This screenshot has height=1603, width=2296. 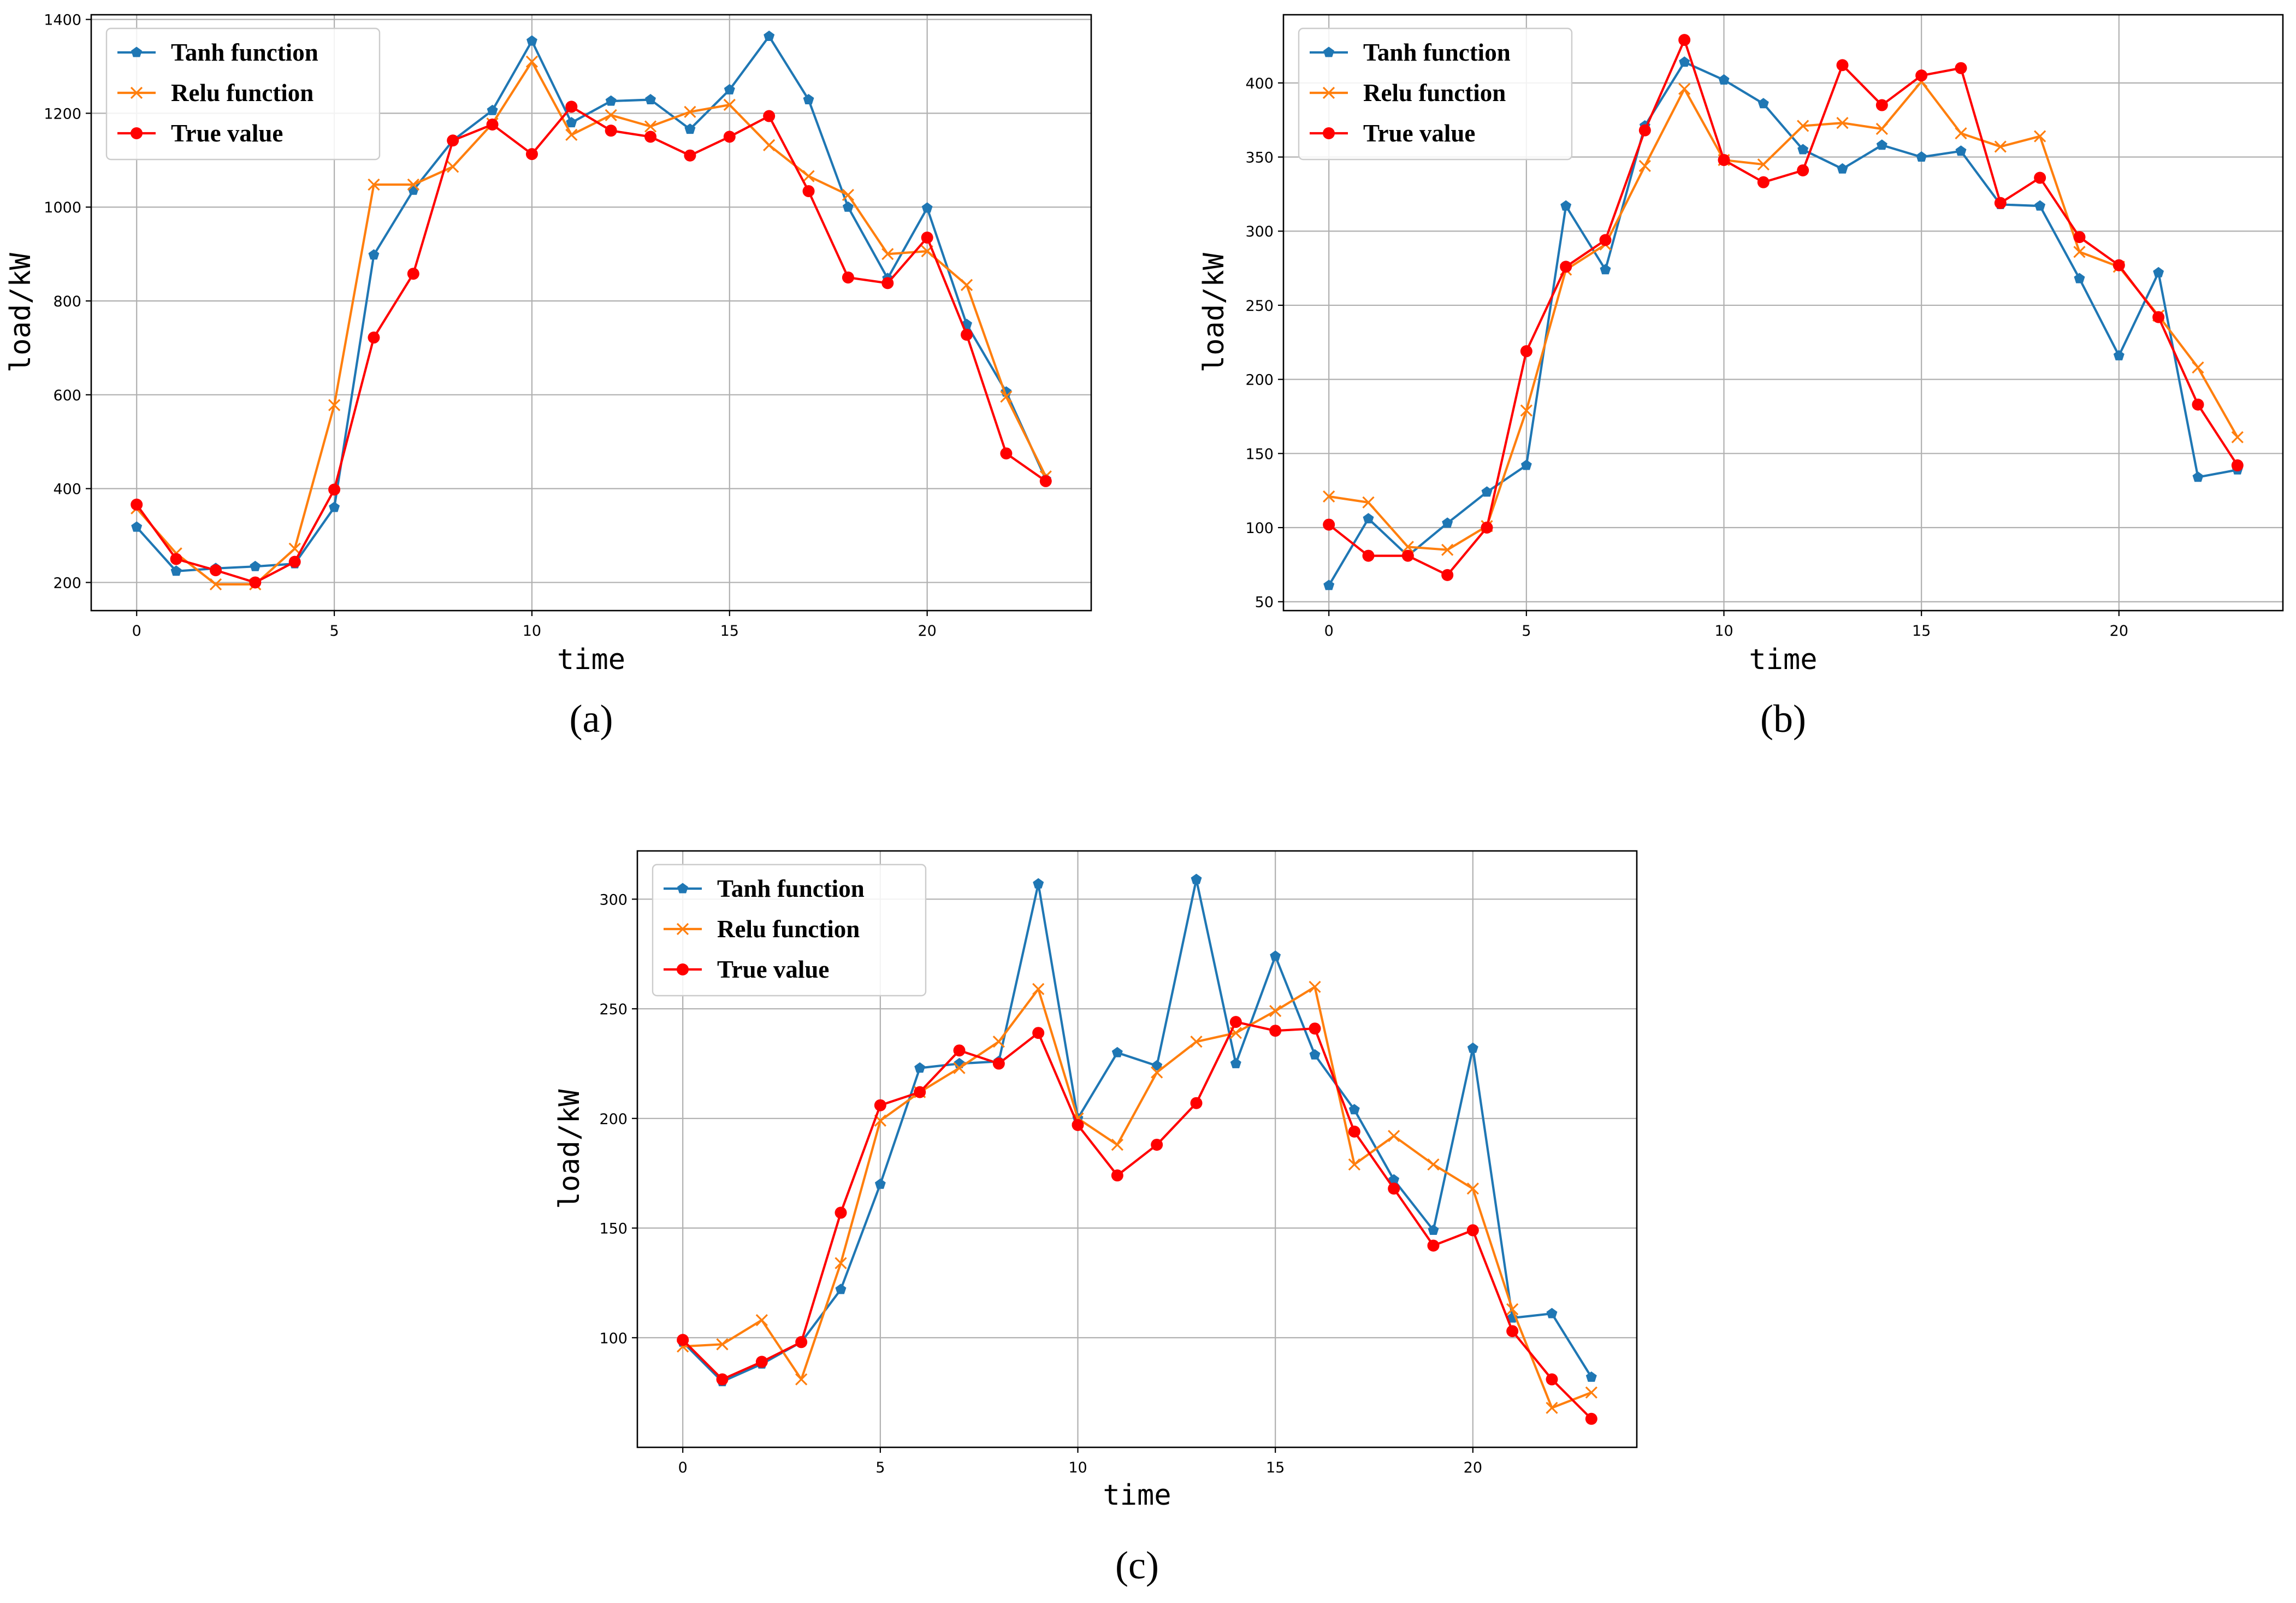 I want to click on legend-marker-relu, so click(x=136, y=92).